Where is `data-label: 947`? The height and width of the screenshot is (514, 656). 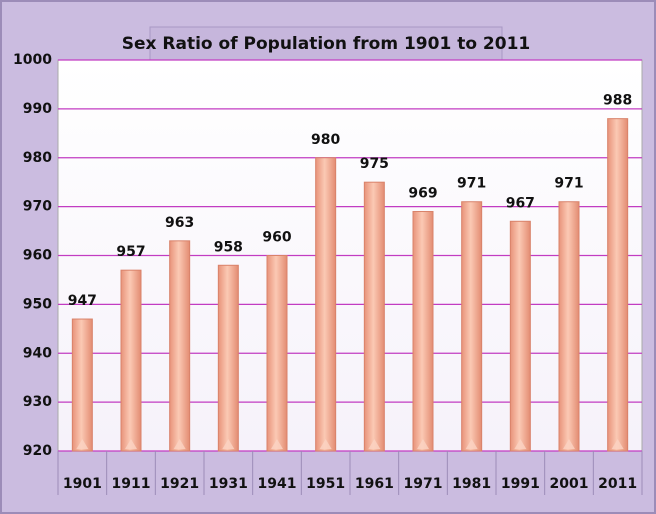 data-label: 947 is located at coordinates (82, 301).